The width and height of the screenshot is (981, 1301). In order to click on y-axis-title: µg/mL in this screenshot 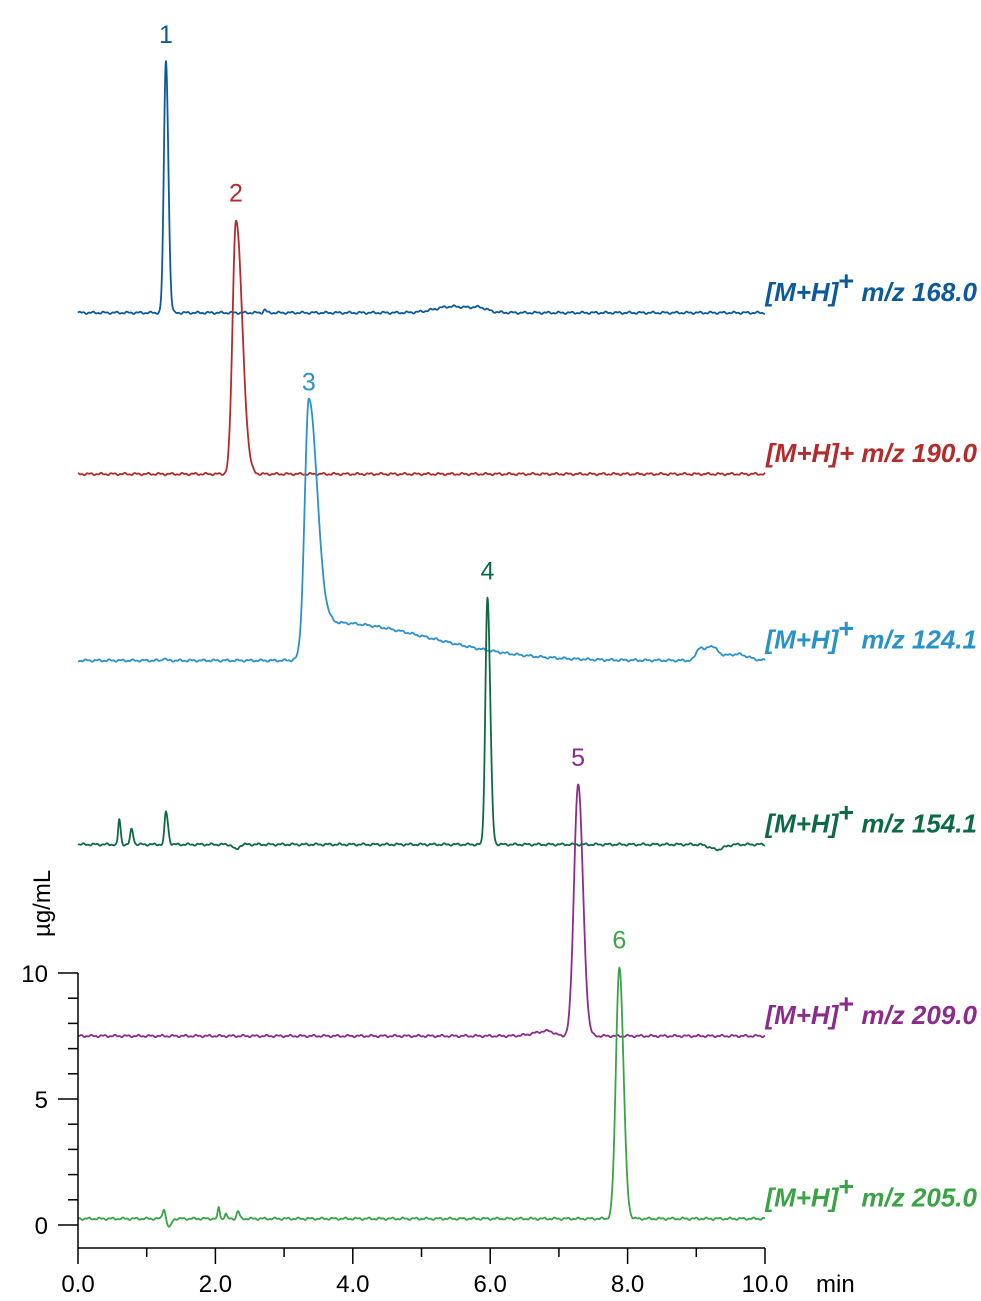, I will do `click(42, 903)`.